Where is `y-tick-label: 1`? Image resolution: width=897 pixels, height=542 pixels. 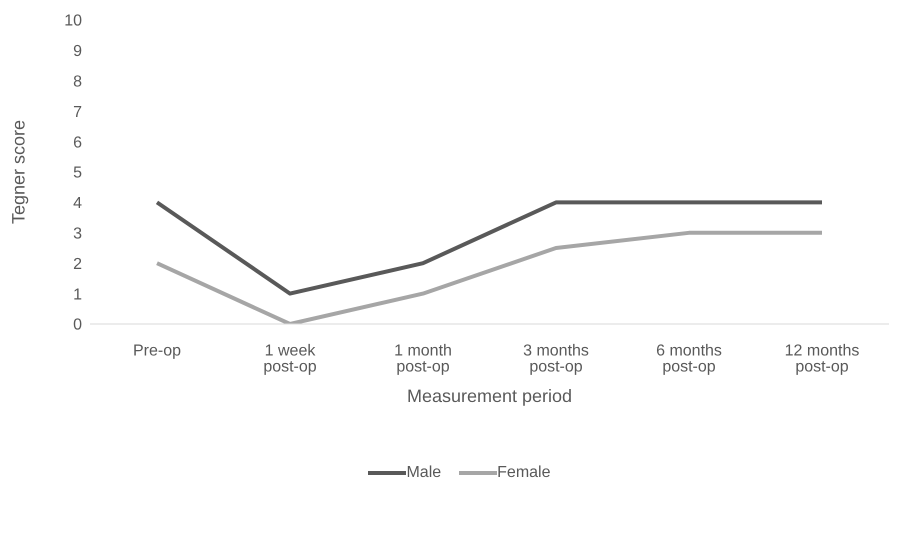 y-tick-label: 1 is located at coordinates (77, 295).